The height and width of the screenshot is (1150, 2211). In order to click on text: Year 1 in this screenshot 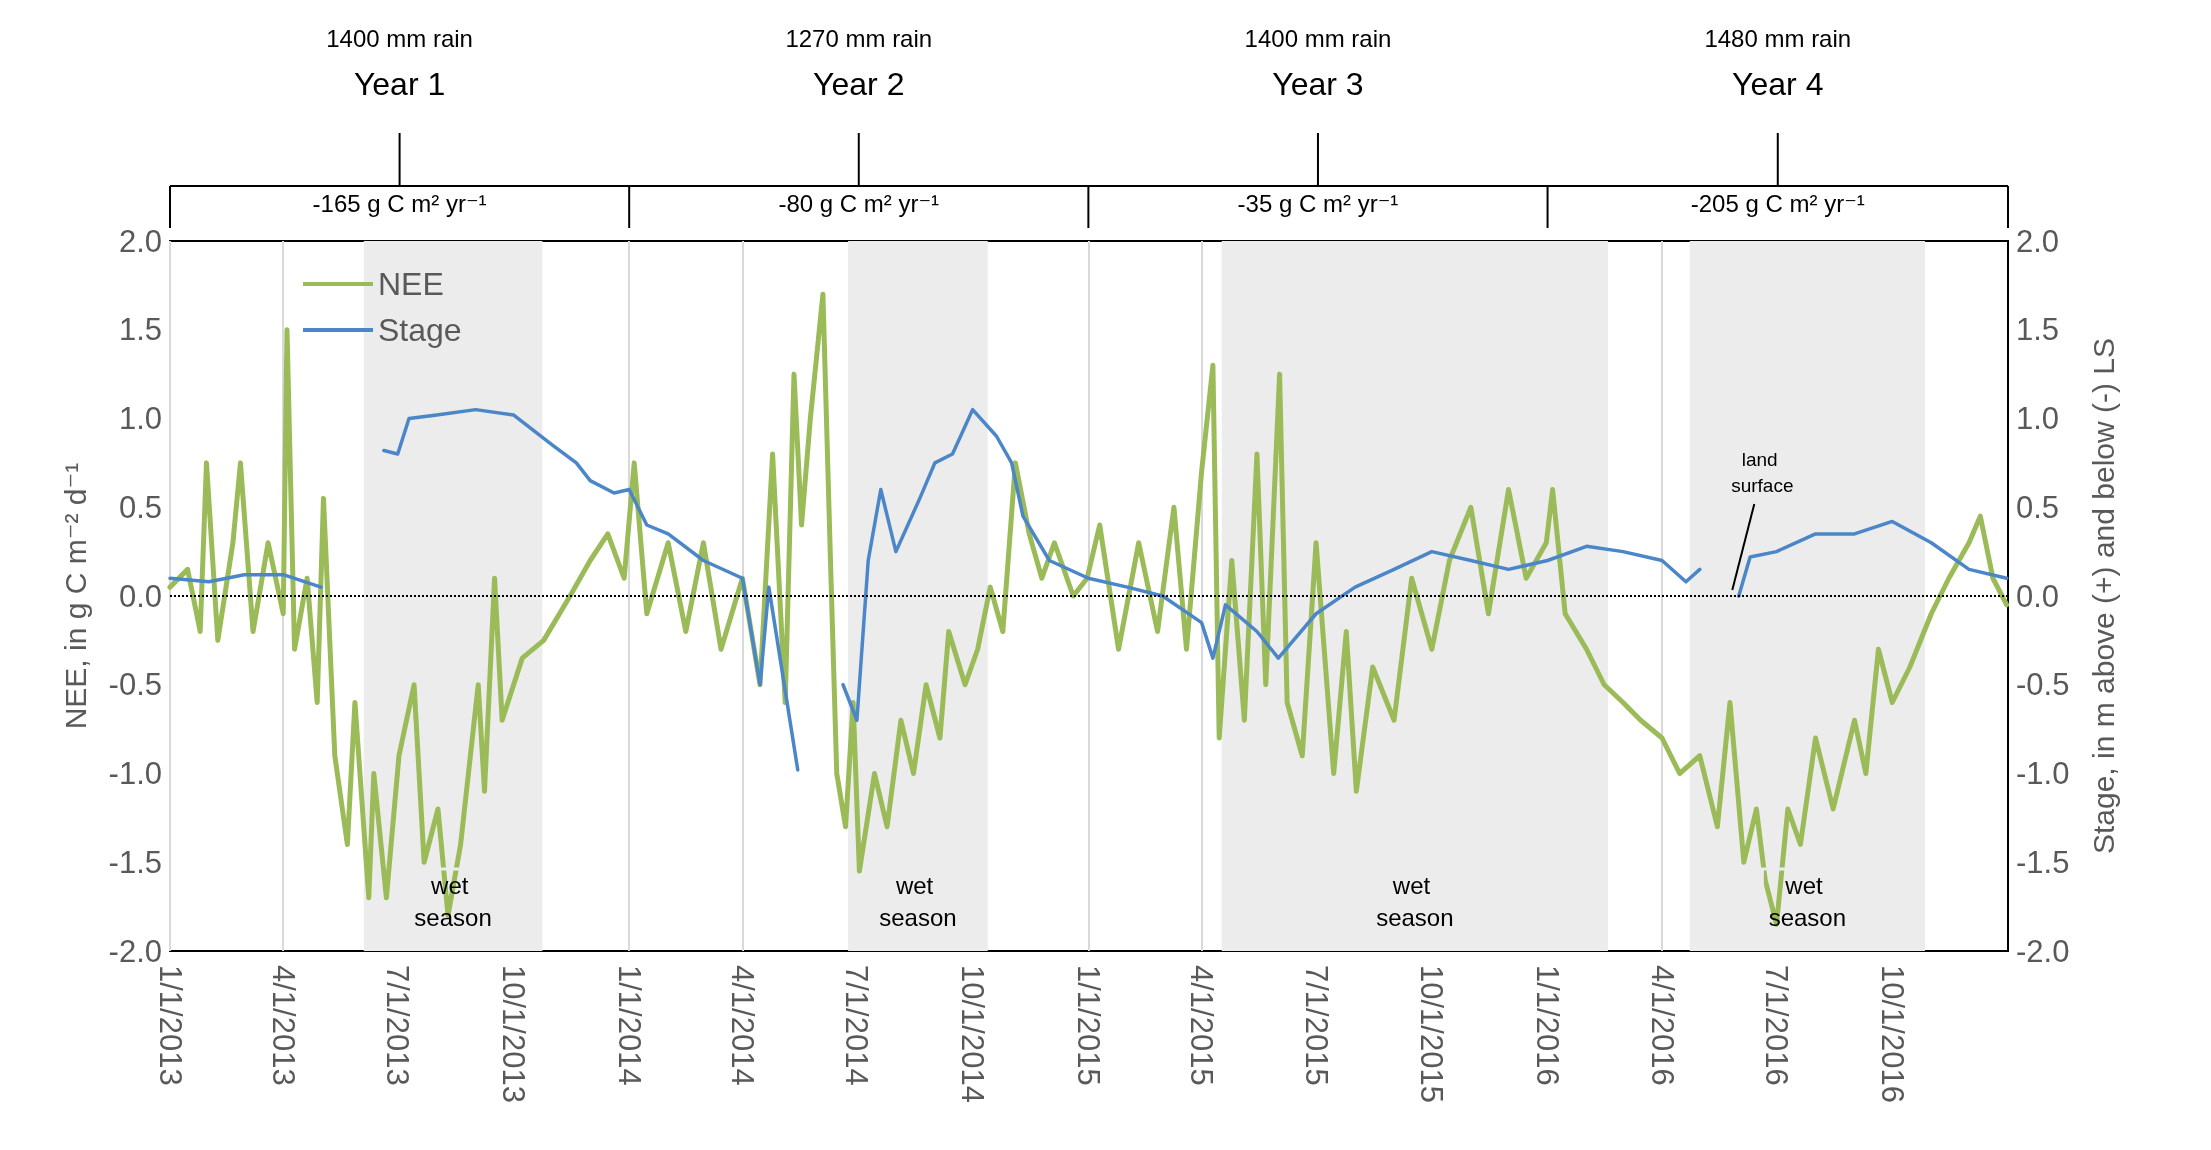, I will do `click(399, 84)`.